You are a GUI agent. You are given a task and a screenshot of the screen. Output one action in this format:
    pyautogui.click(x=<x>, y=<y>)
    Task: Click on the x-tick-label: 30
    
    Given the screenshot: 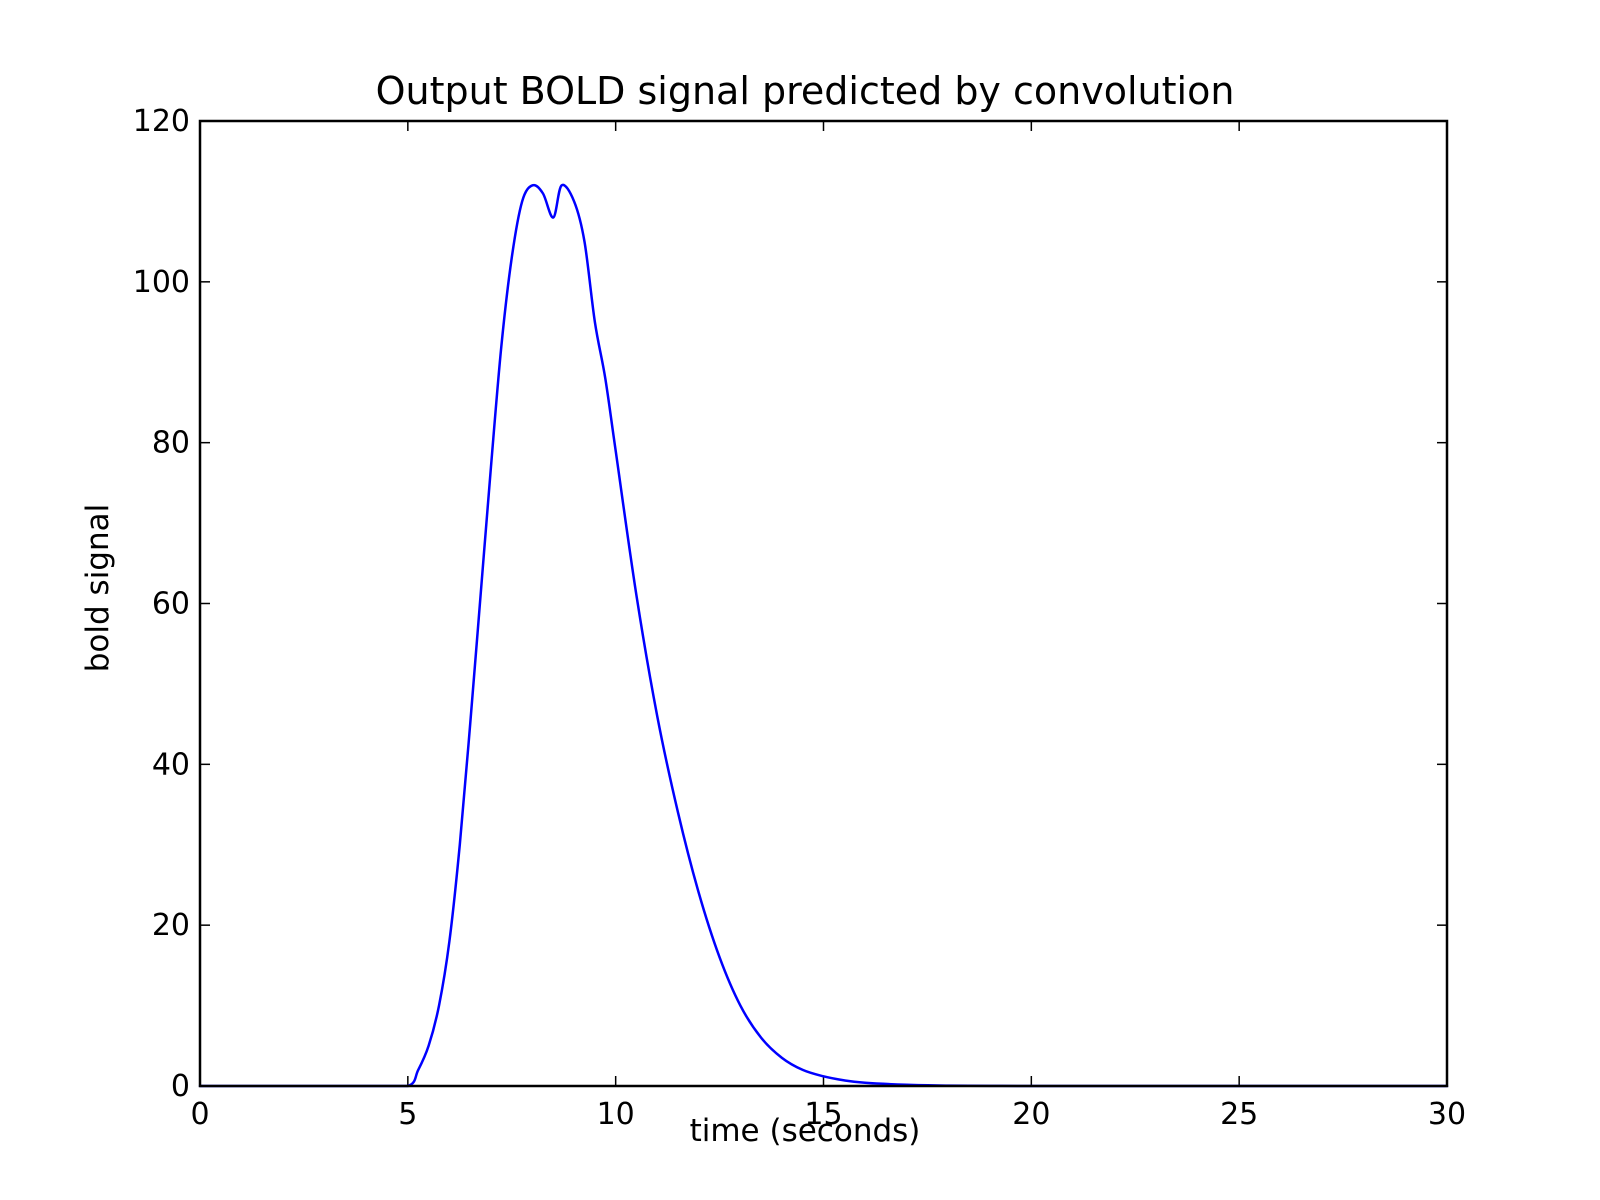 What is the action you would take?
    pyautogui.click(x=1447, y=1114)
    